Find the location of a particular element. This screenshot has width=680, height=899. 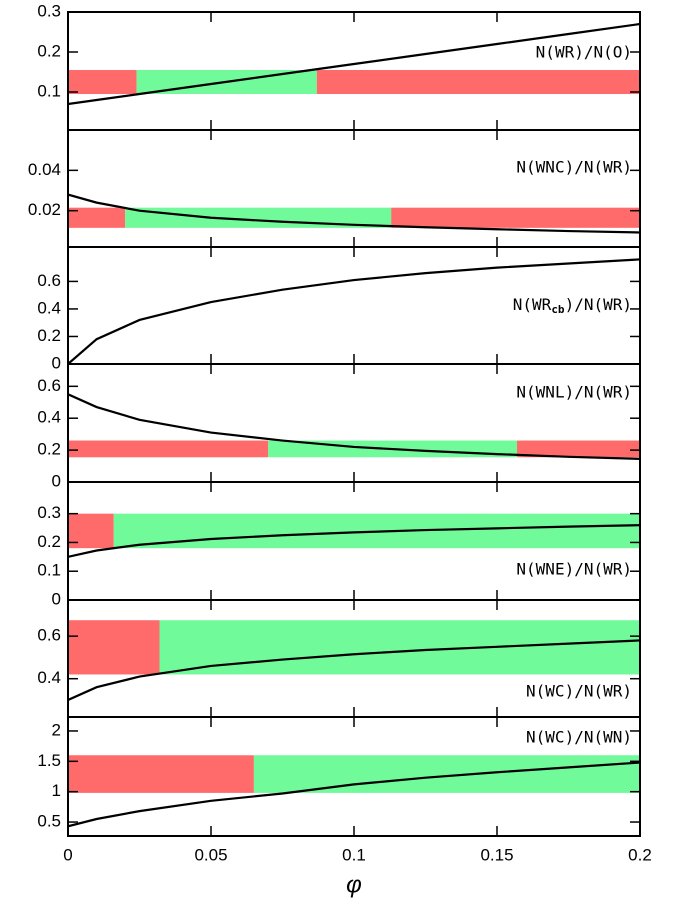

y-tick-label: 0.04 is located at coordinates (44, 169).